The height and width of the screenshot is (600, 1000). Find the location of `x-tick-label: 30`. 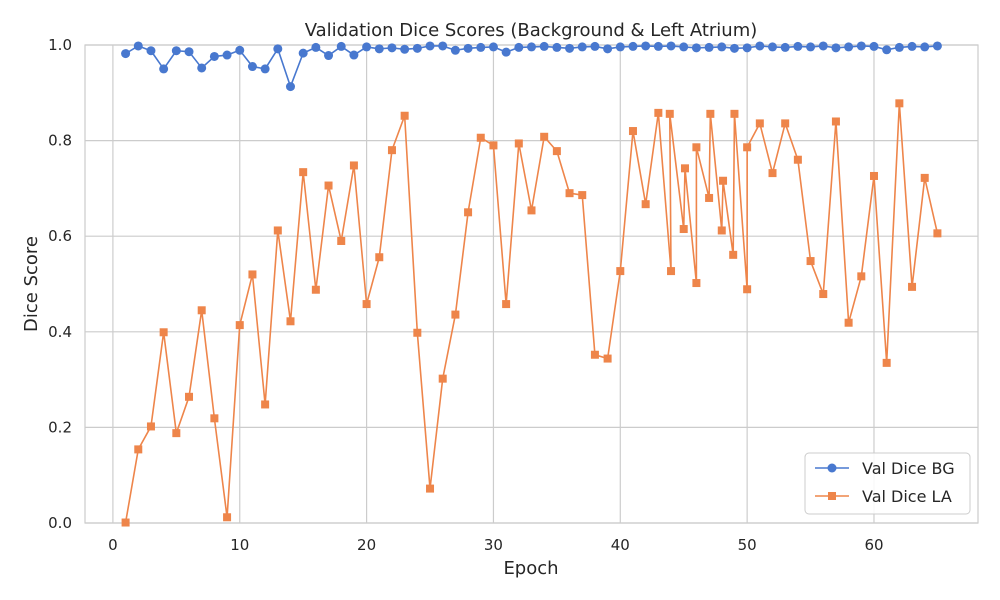

x-tick-label: 30 is located at coordinates (493, 545).